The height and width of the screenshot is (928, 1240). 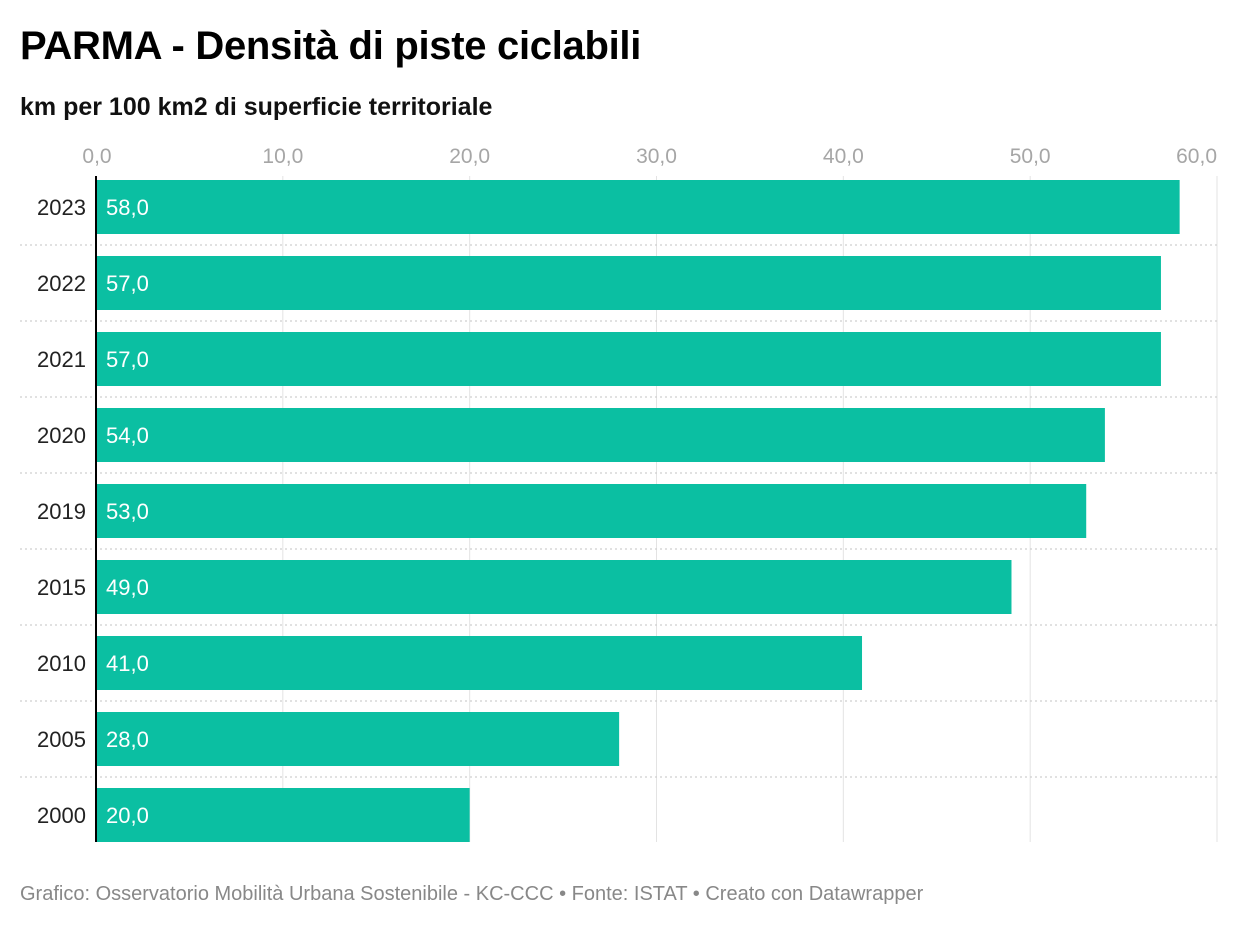 I want to click on value-label: 20,0, so click(x=127, y=815).